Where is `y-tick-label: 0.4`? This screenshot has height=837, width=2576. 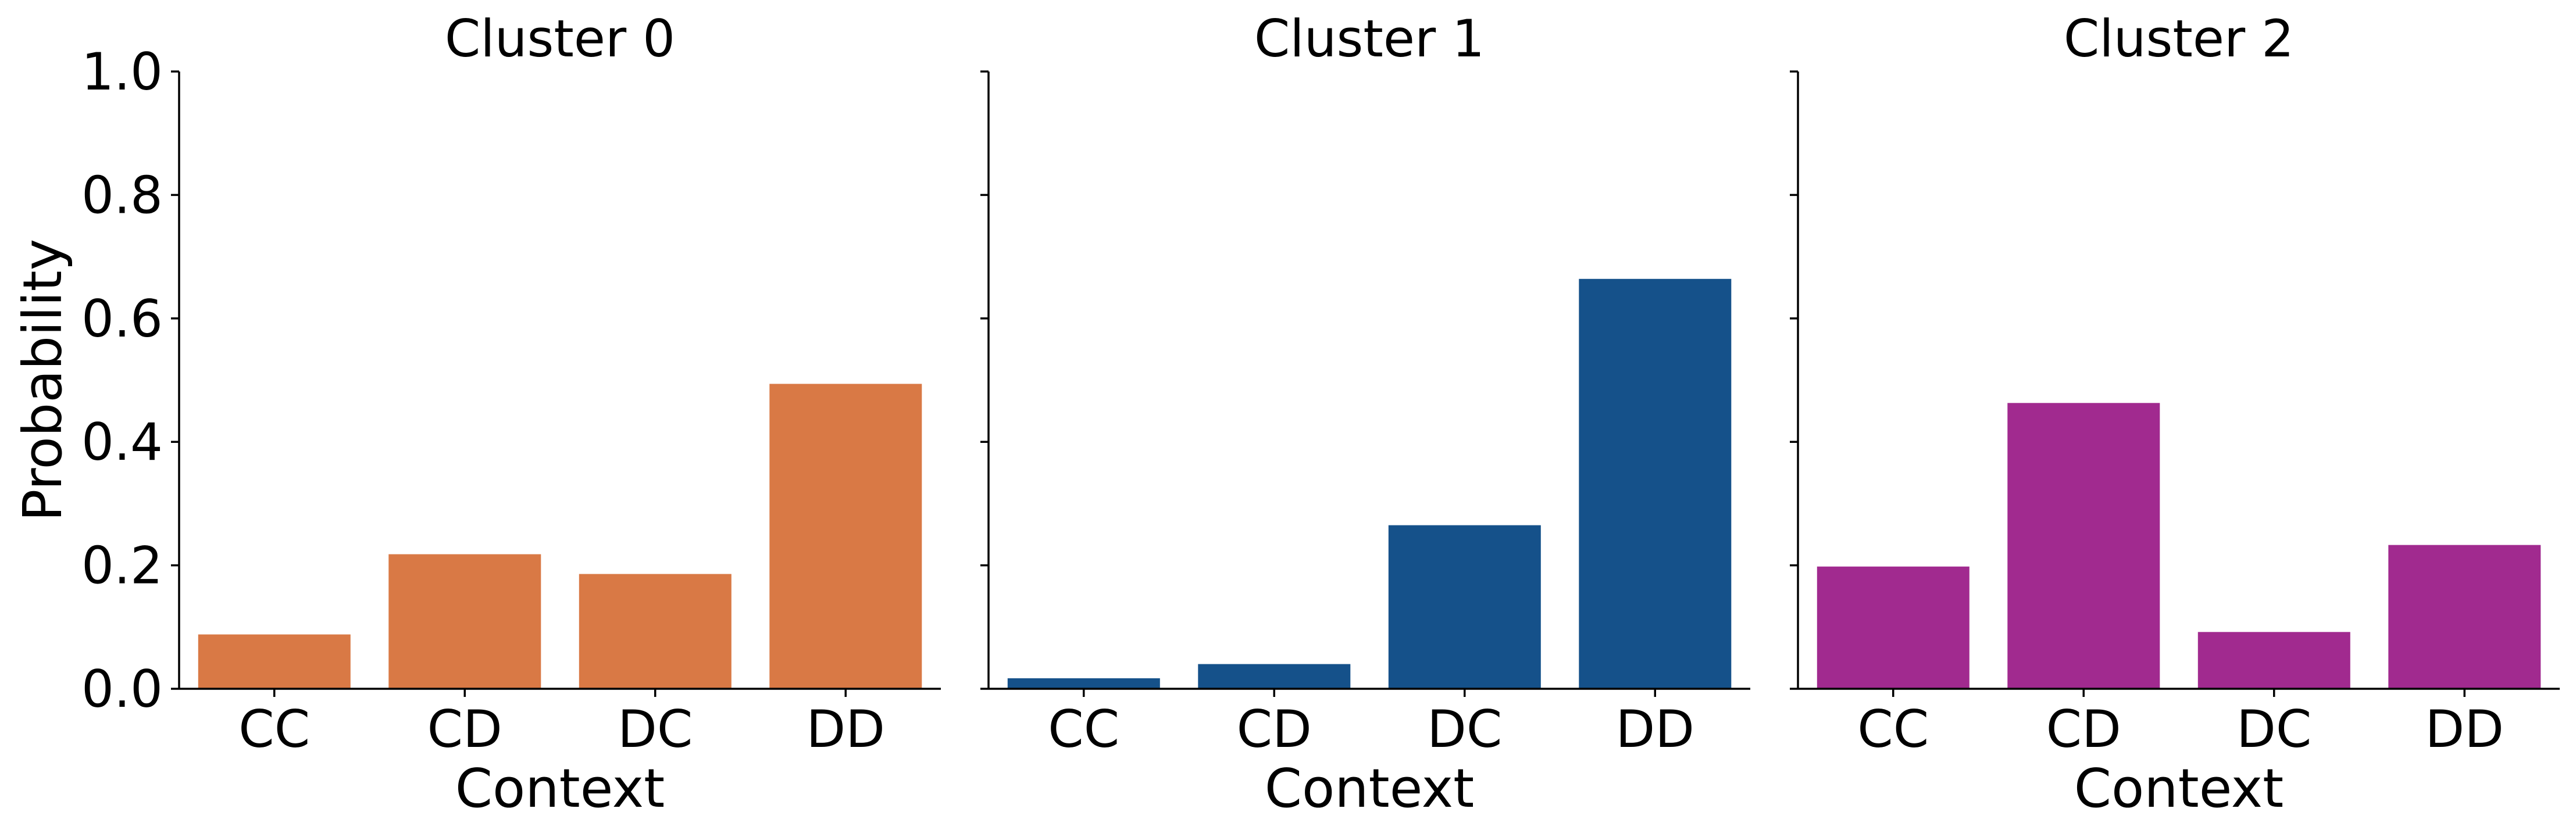
y-tick-label: 0.4 is located at coordinates (122, 442).